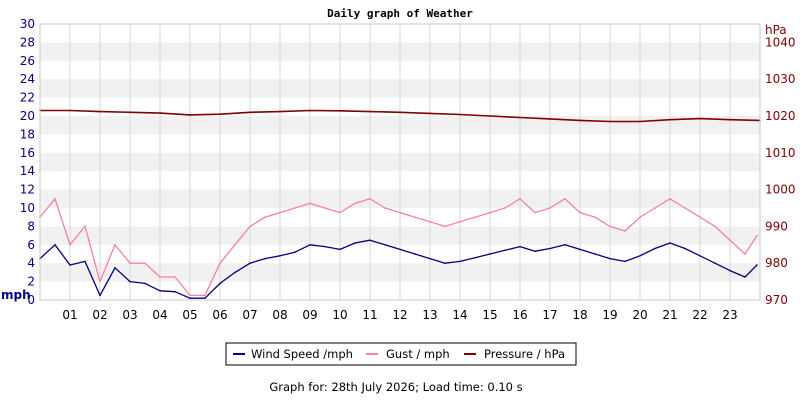 Image resolution: width=800 pixels, height=400 pixels. What do you see at coordinates (27, 208) in the screenshot?
I see `left-tick-label: 10` at bounding box center [27, 208].